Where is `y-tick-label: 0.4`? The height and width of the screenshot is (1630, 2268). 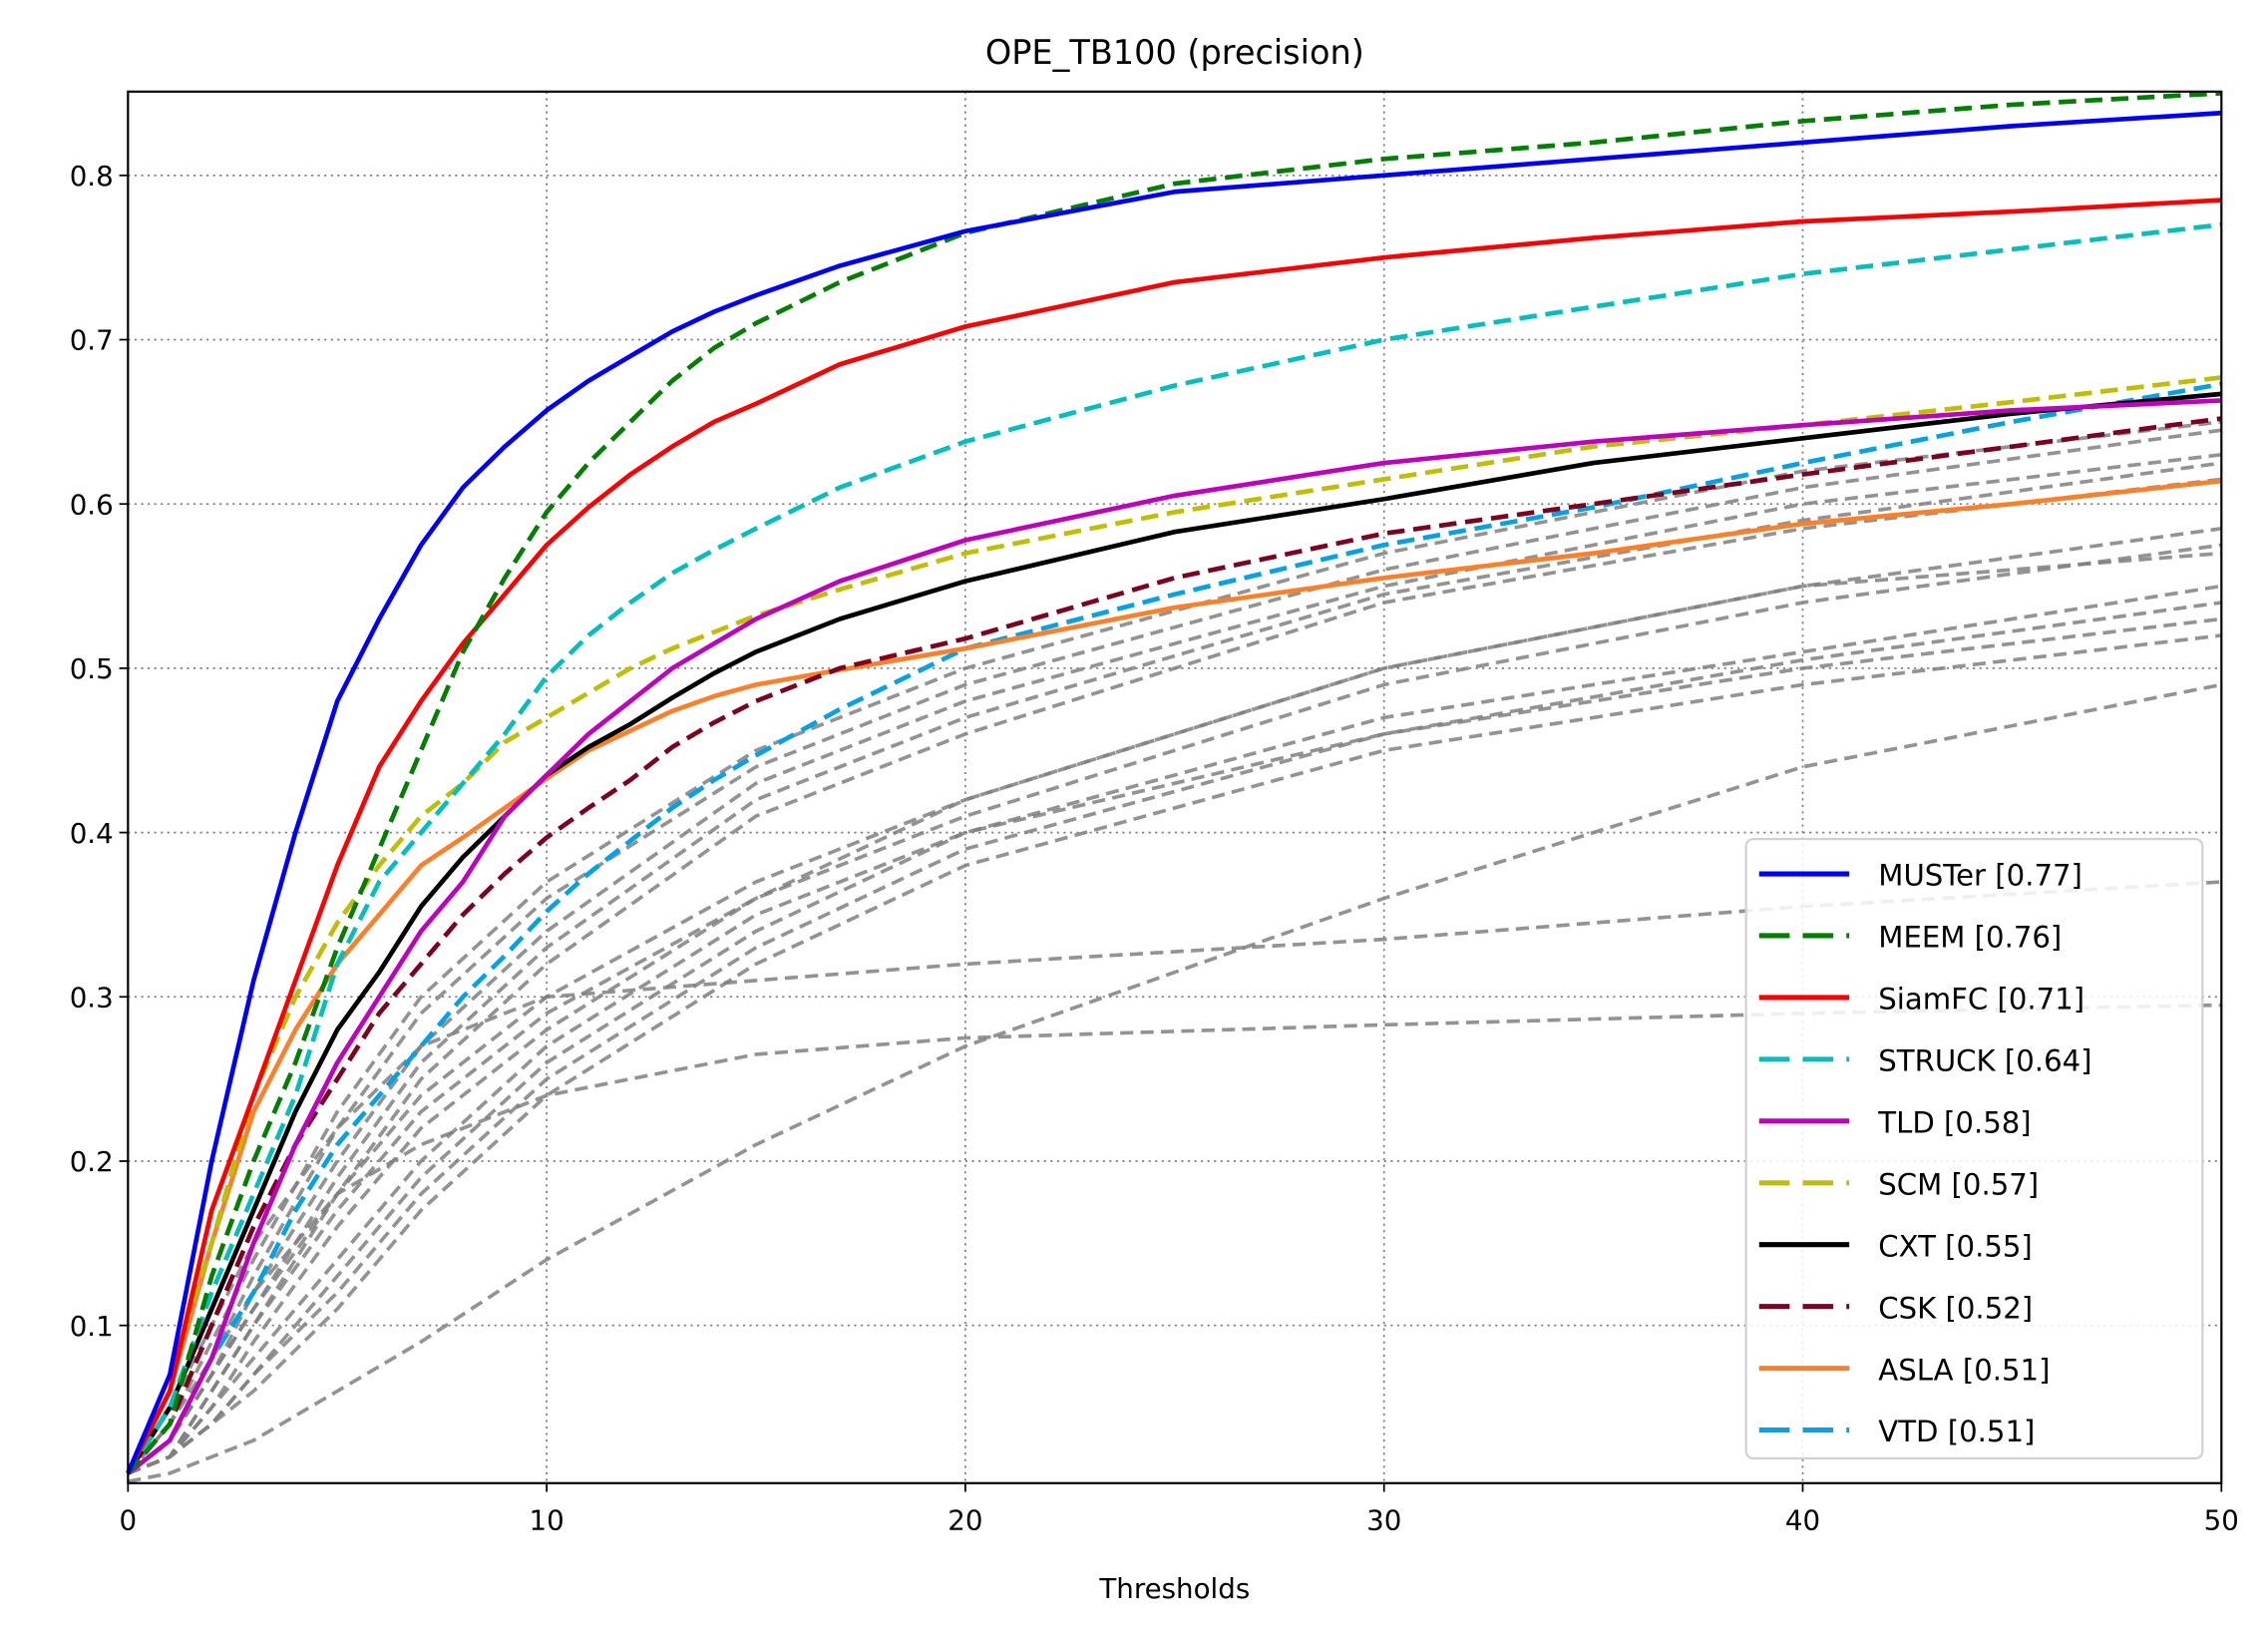 y-tick-label: 0.4 is located at coordinates (92, 833).